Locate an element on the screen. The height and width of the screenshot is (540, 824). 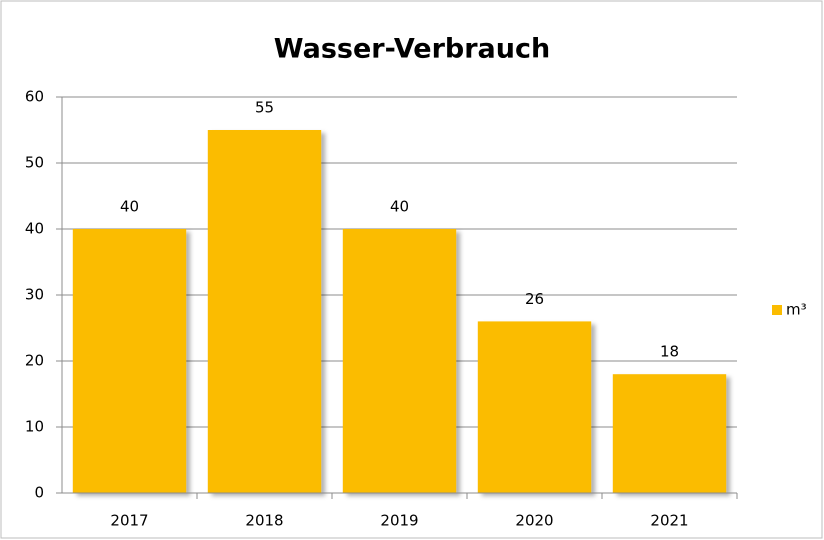
value-label: 55 is located at coordinates (264, 108).